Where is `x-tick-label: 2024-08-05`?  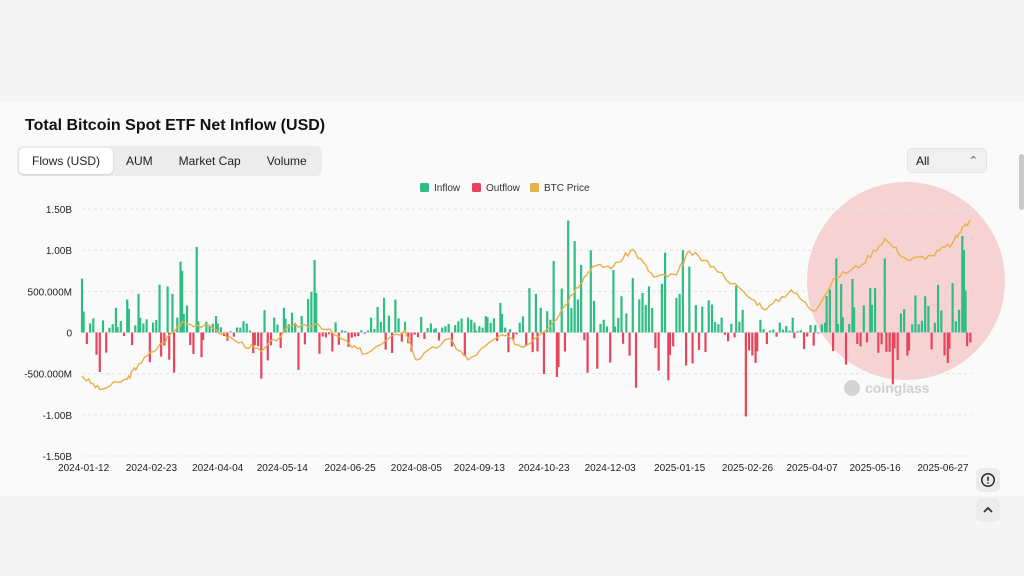
x-tick-label: 2024-08-05 is located at coordinates (417, 468).